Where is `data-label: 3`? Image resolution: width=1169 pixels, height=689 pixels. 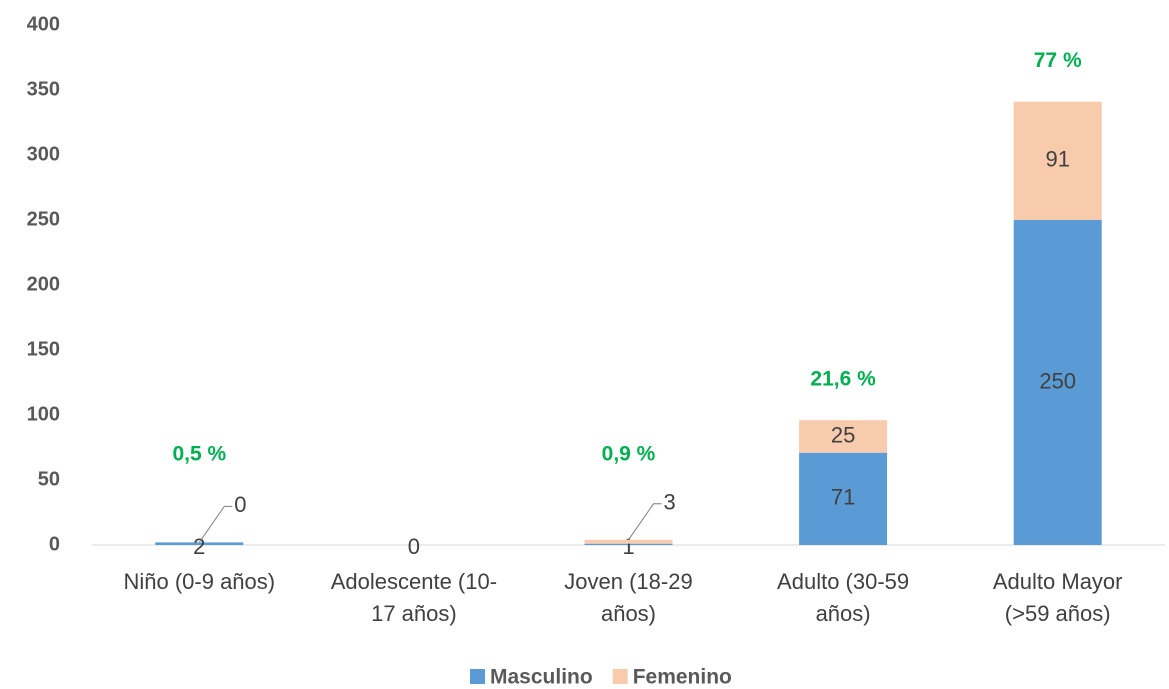 data-label: 3 is located at coordinates (670, 502).